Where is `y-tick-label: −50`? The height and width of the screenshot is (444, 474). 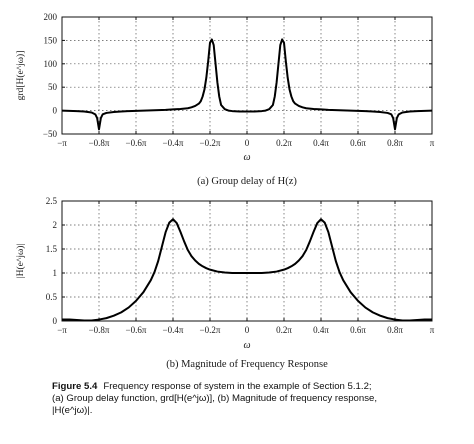 y-tick-label: −50 is located at coordinates (50, 134).